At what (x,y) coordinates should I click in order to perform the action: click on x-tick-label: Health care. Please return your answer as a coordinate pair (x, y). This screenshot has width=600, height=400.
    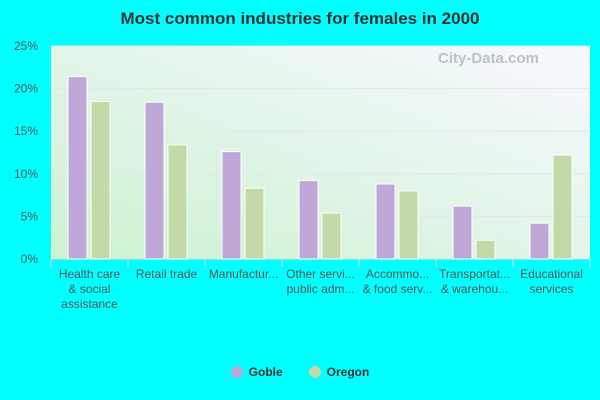
    Looking at the image, I should click on (90, 274).